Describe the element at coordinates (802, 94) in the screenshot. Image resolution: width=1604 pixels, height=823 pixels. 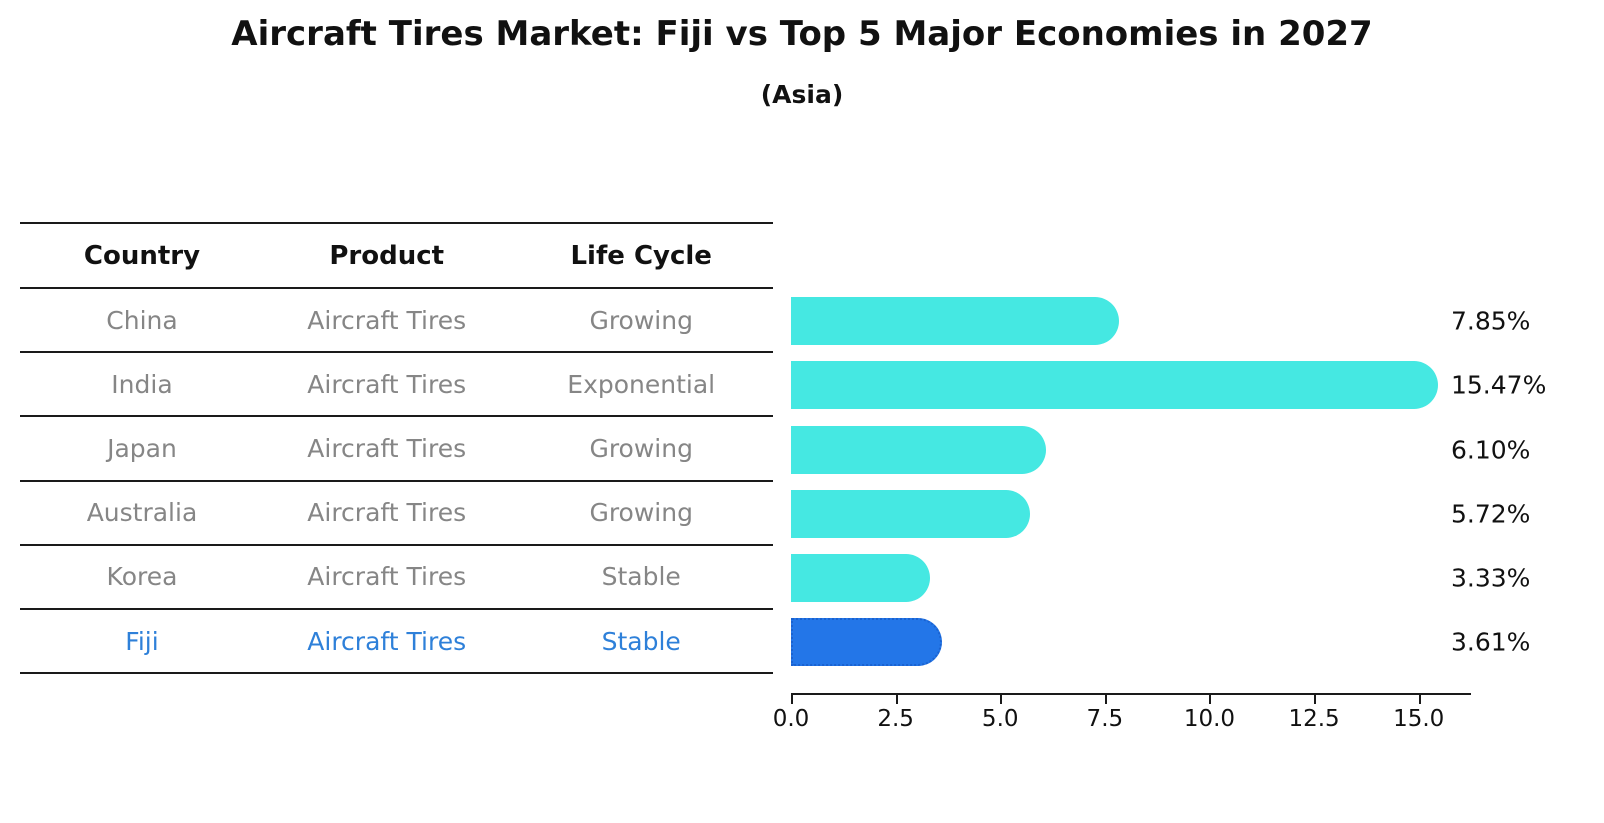
I see `chart-subtitle: (Asia)` at that location.